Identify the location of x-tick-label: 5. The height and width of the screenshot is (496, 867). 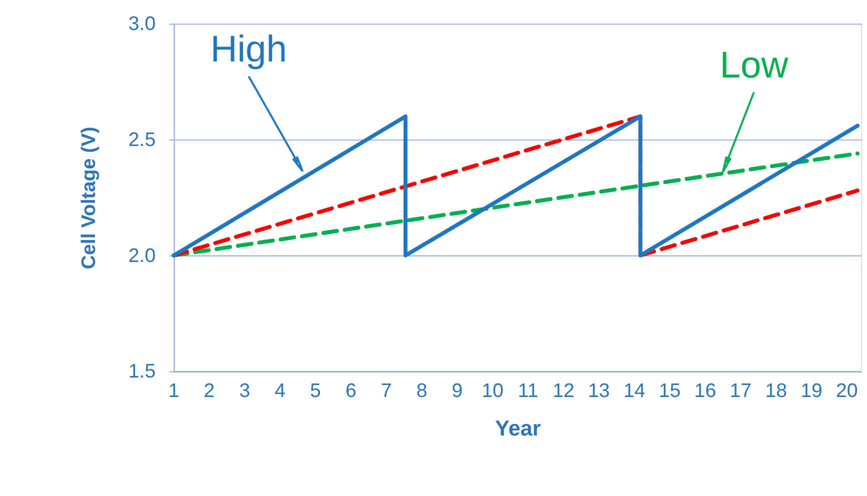
(316, 391).